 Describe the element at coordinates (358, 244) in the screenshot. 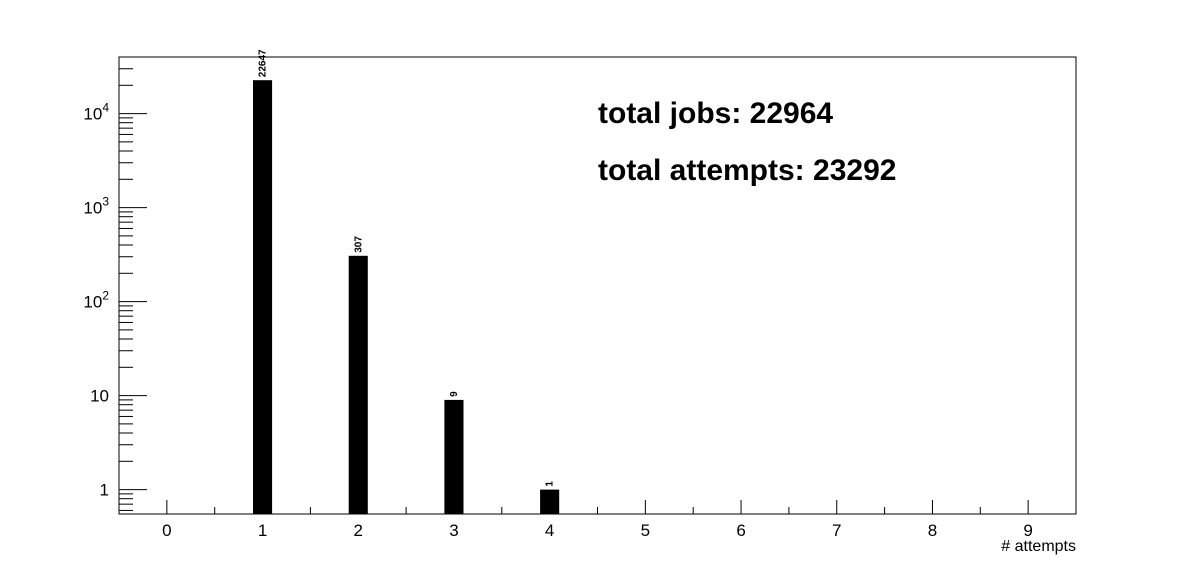

I see `bar-value-label: 307` at that location.